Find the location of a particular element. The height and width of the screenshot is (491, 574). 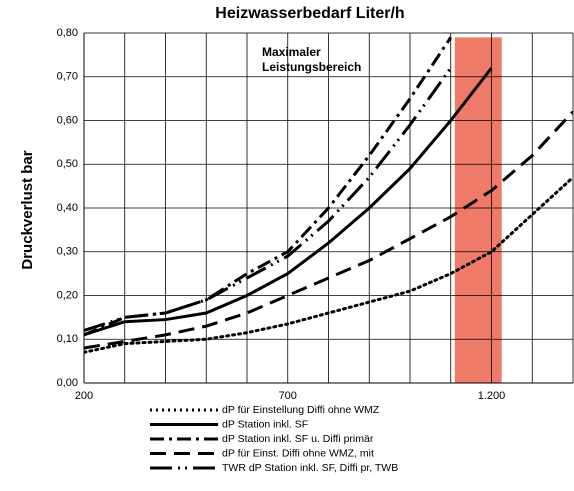

legend-label: dP Station inkl. SF is located at coordinates (265, 424).